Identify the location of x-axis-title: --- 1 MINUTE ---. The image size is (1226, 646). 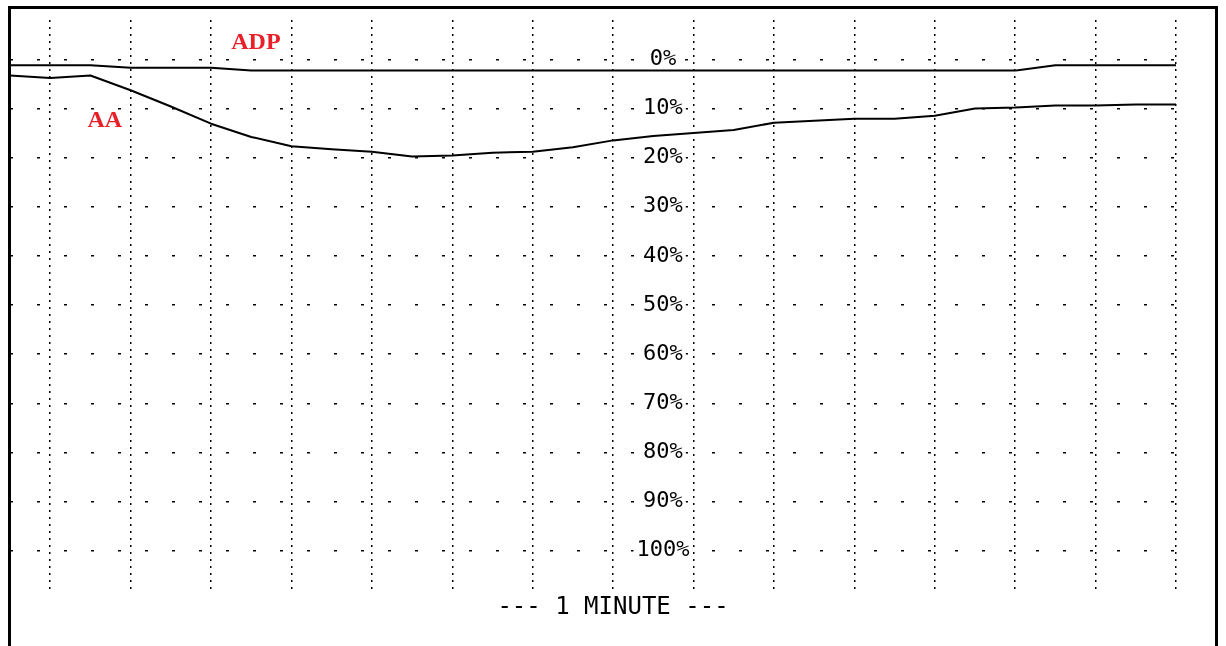
(613, 606).